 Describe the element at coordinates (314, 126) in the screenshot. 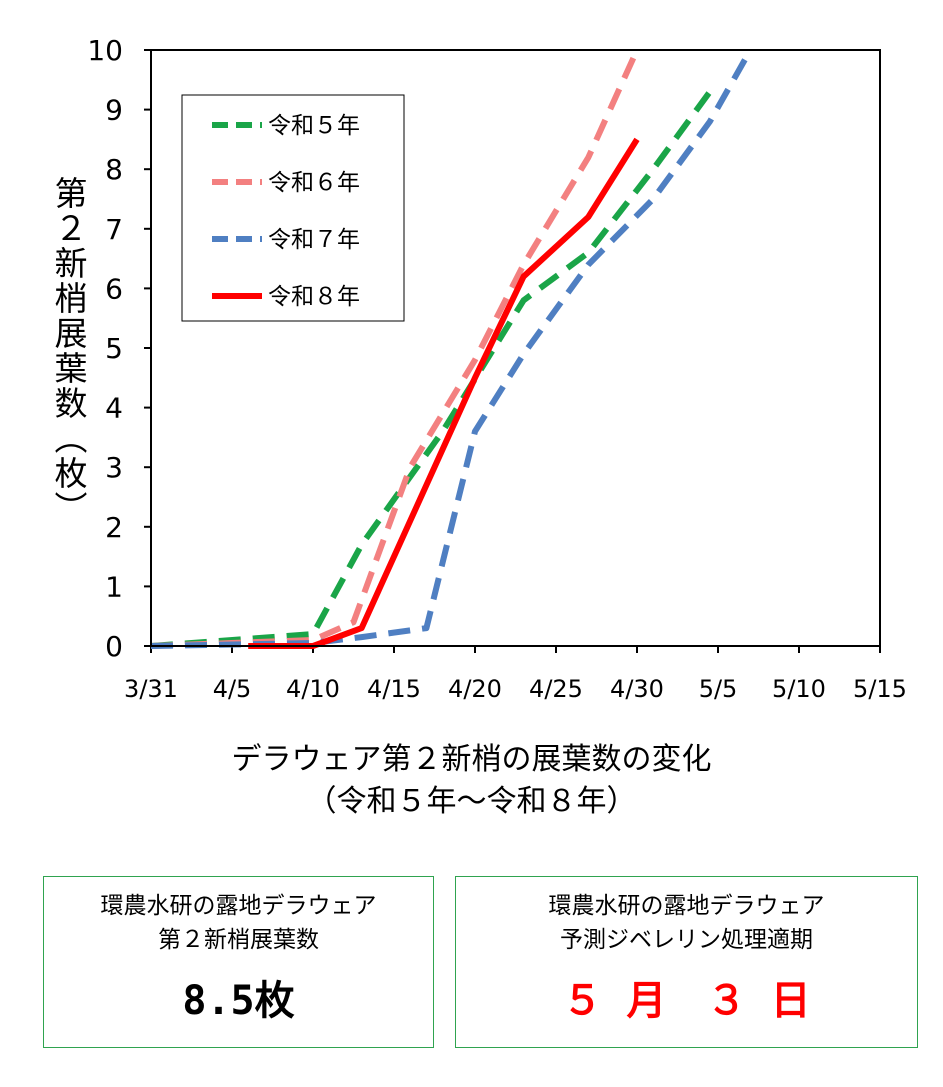

I see `legend-label-1: 令和５年` at that location.